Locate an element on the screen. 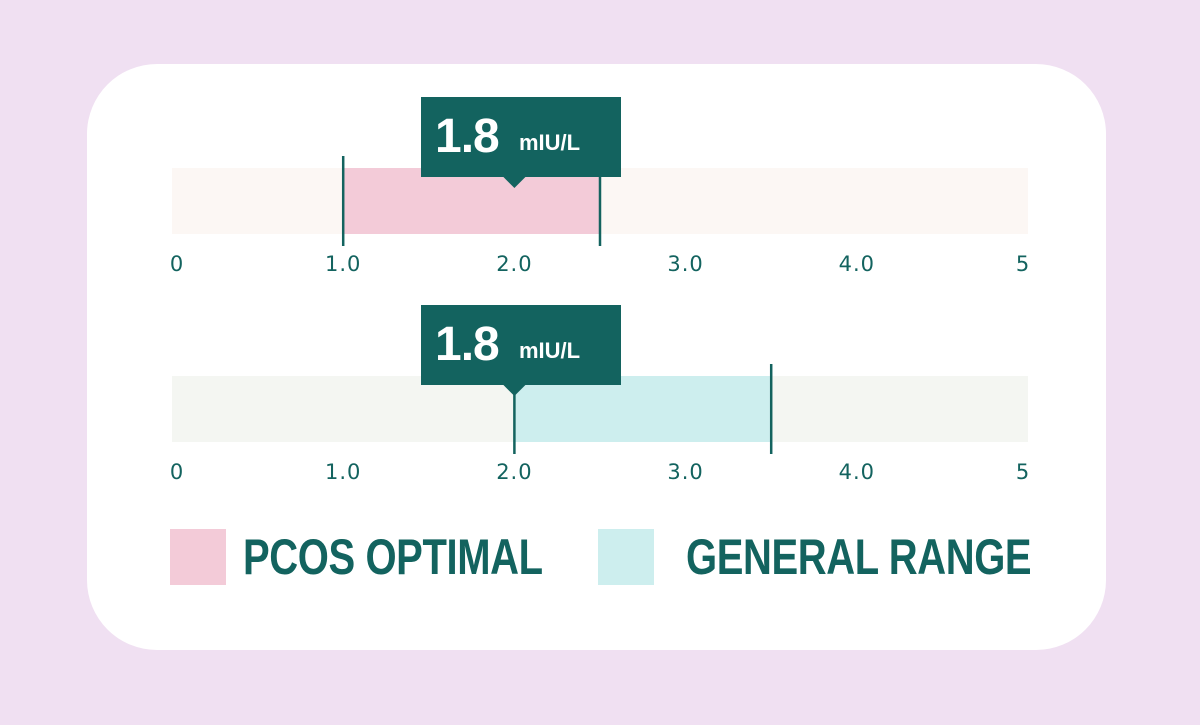 The width and height of the screenshot is (1200, 725). legend-label-pcos-optimal: PCOS OPTIMAL is located at coordinates (393, 557).